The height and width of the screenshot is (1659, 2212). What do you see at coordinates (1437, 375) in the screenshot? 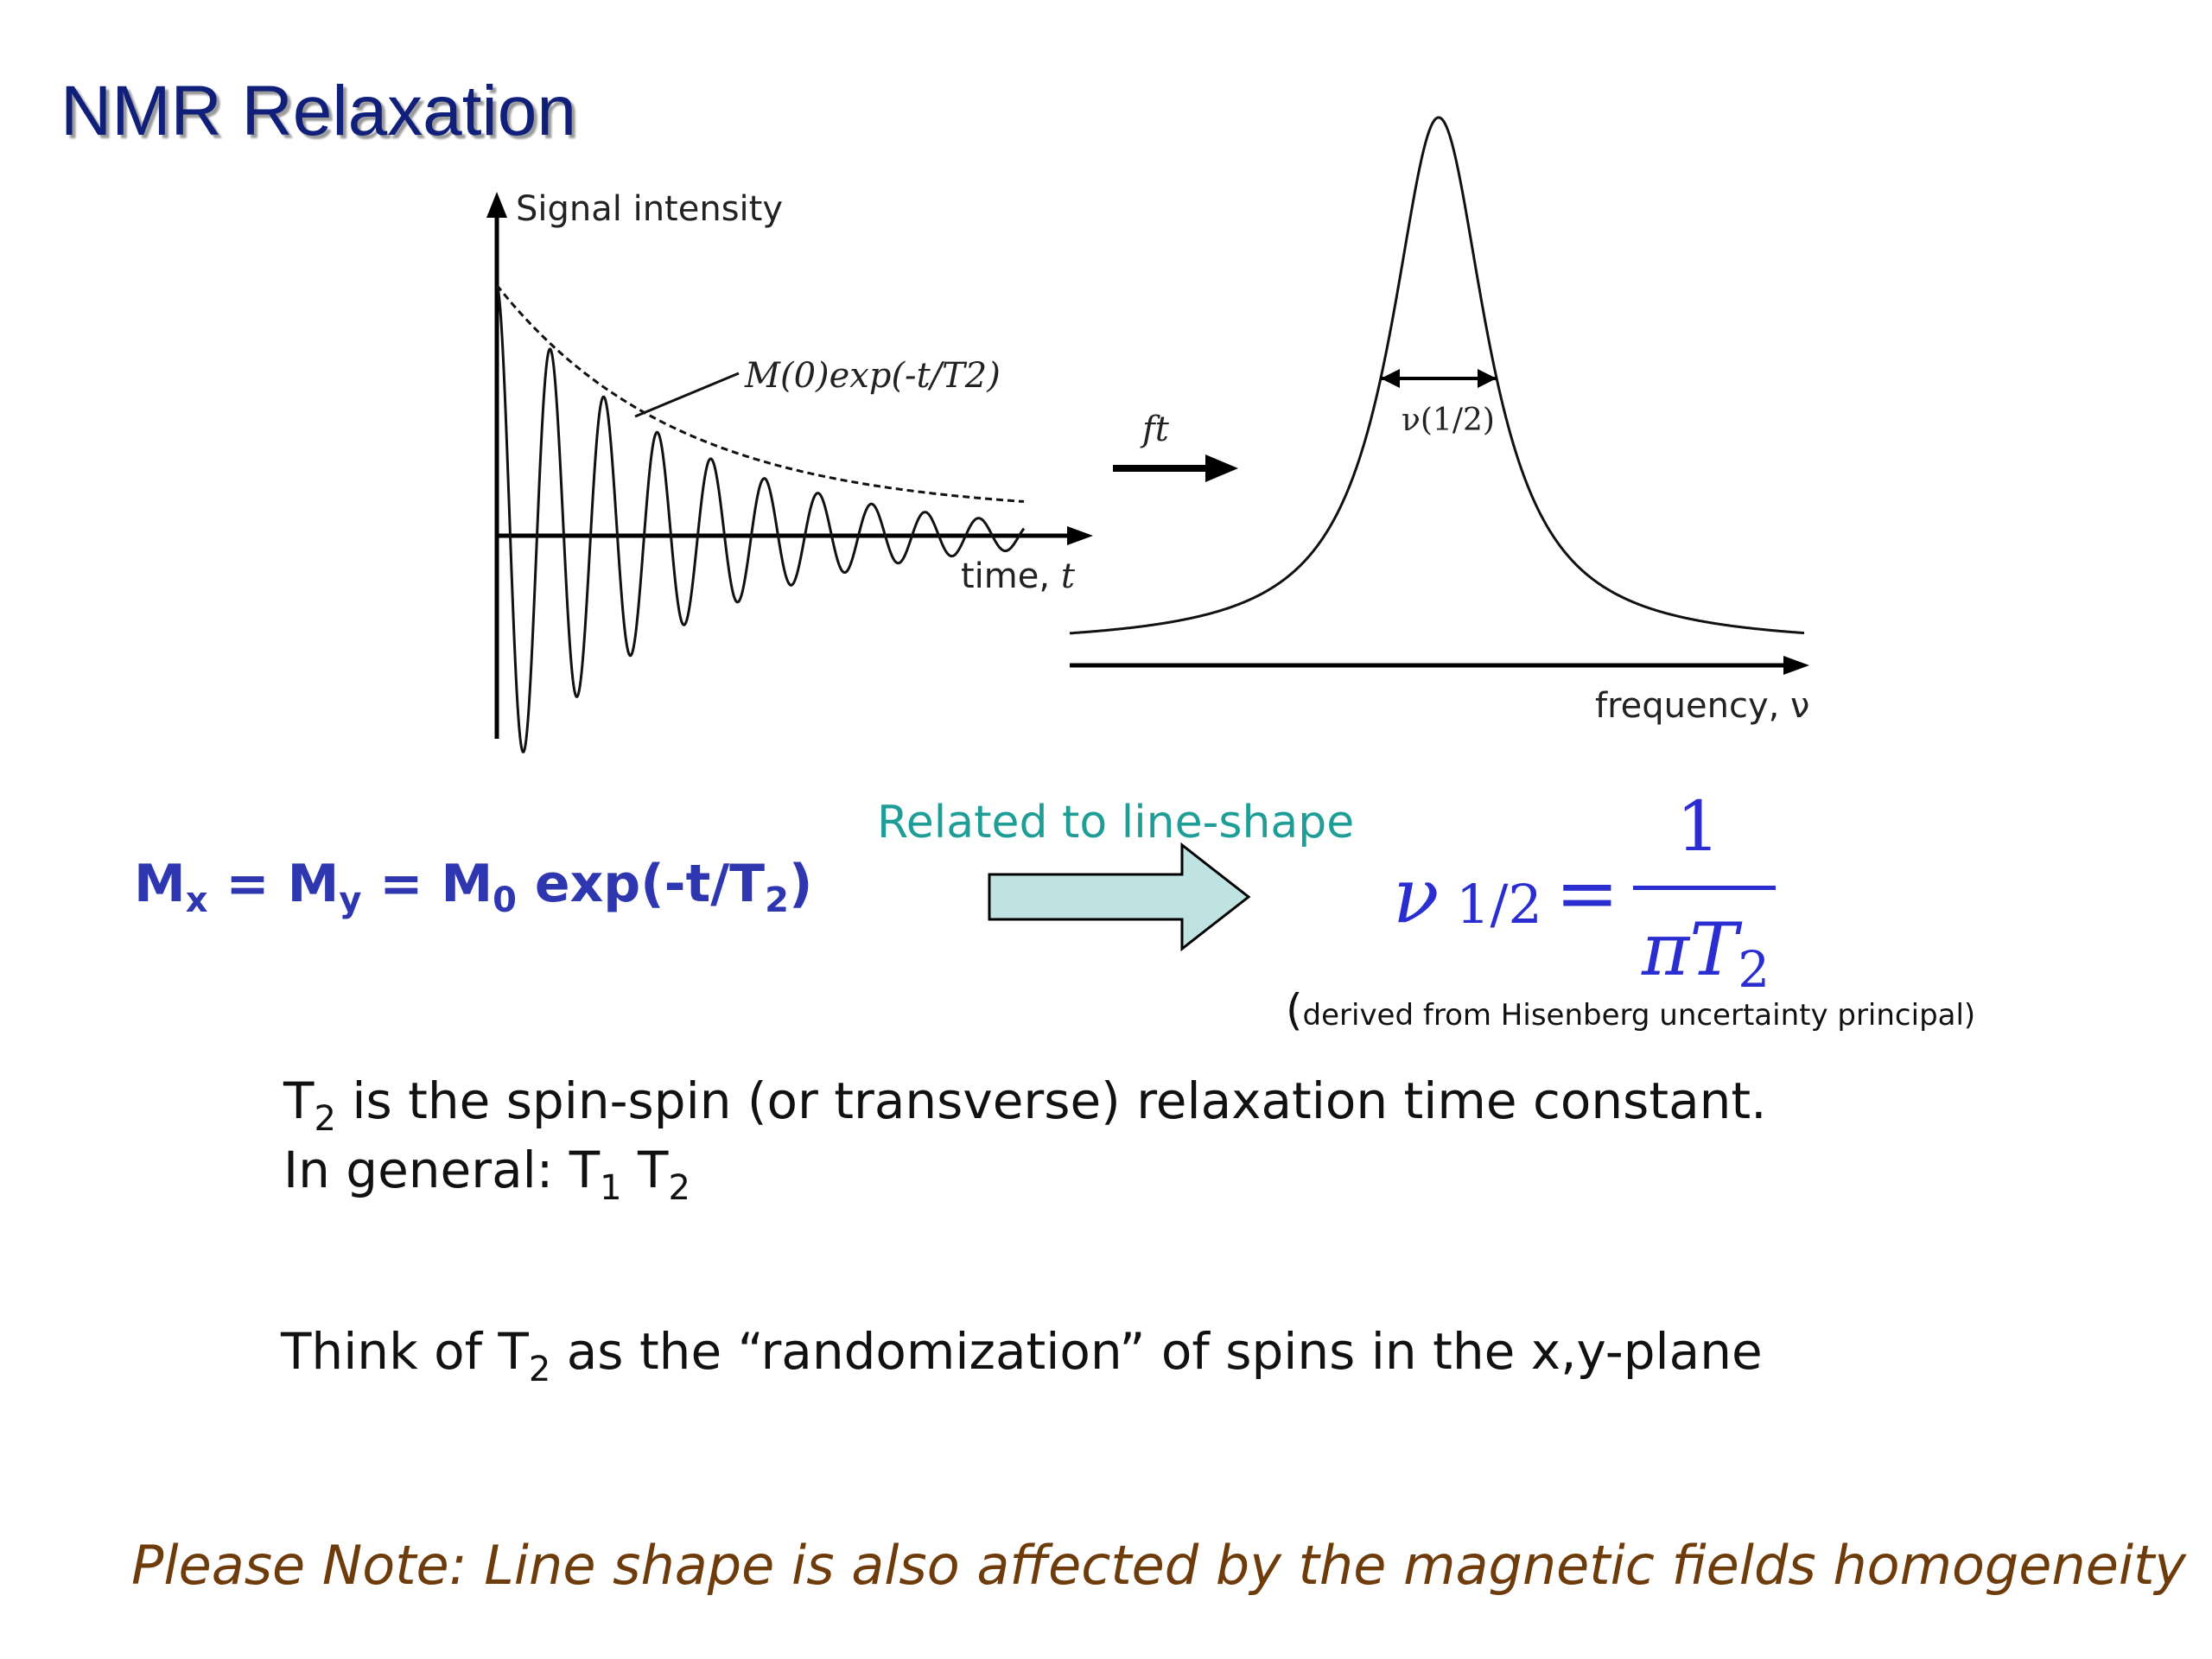
I see `lorentzian-peak` at bounding box center [1437, 375].